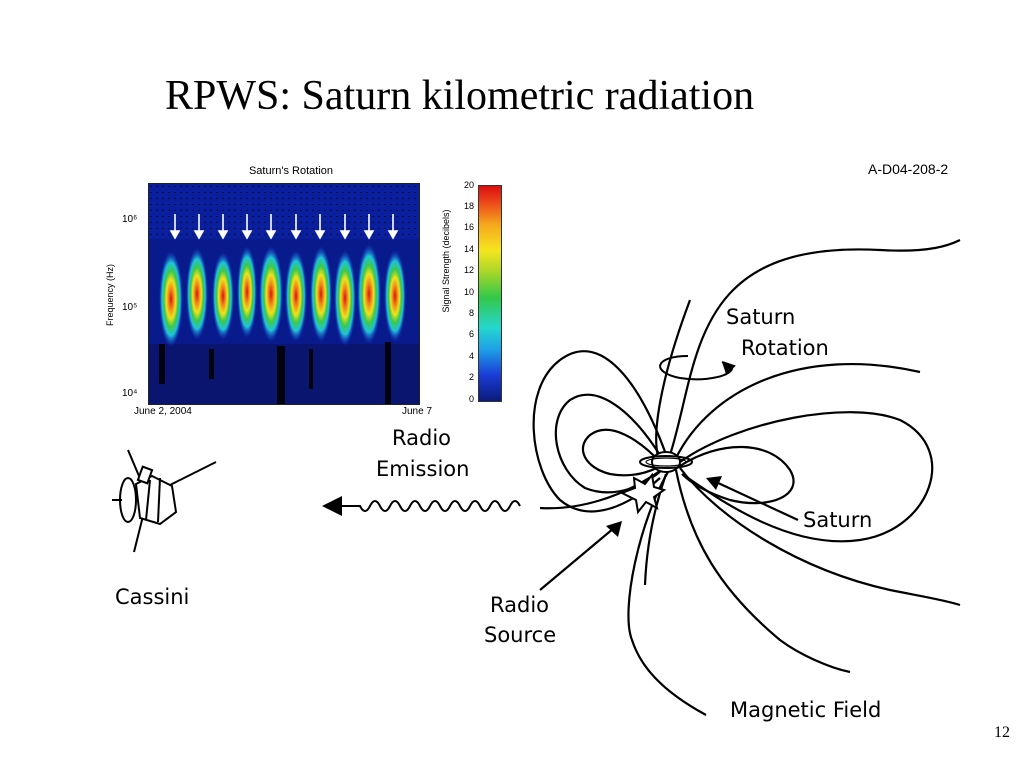  I want to click on saturn-rotation-label-line1: Saturn, so click(761, 317).